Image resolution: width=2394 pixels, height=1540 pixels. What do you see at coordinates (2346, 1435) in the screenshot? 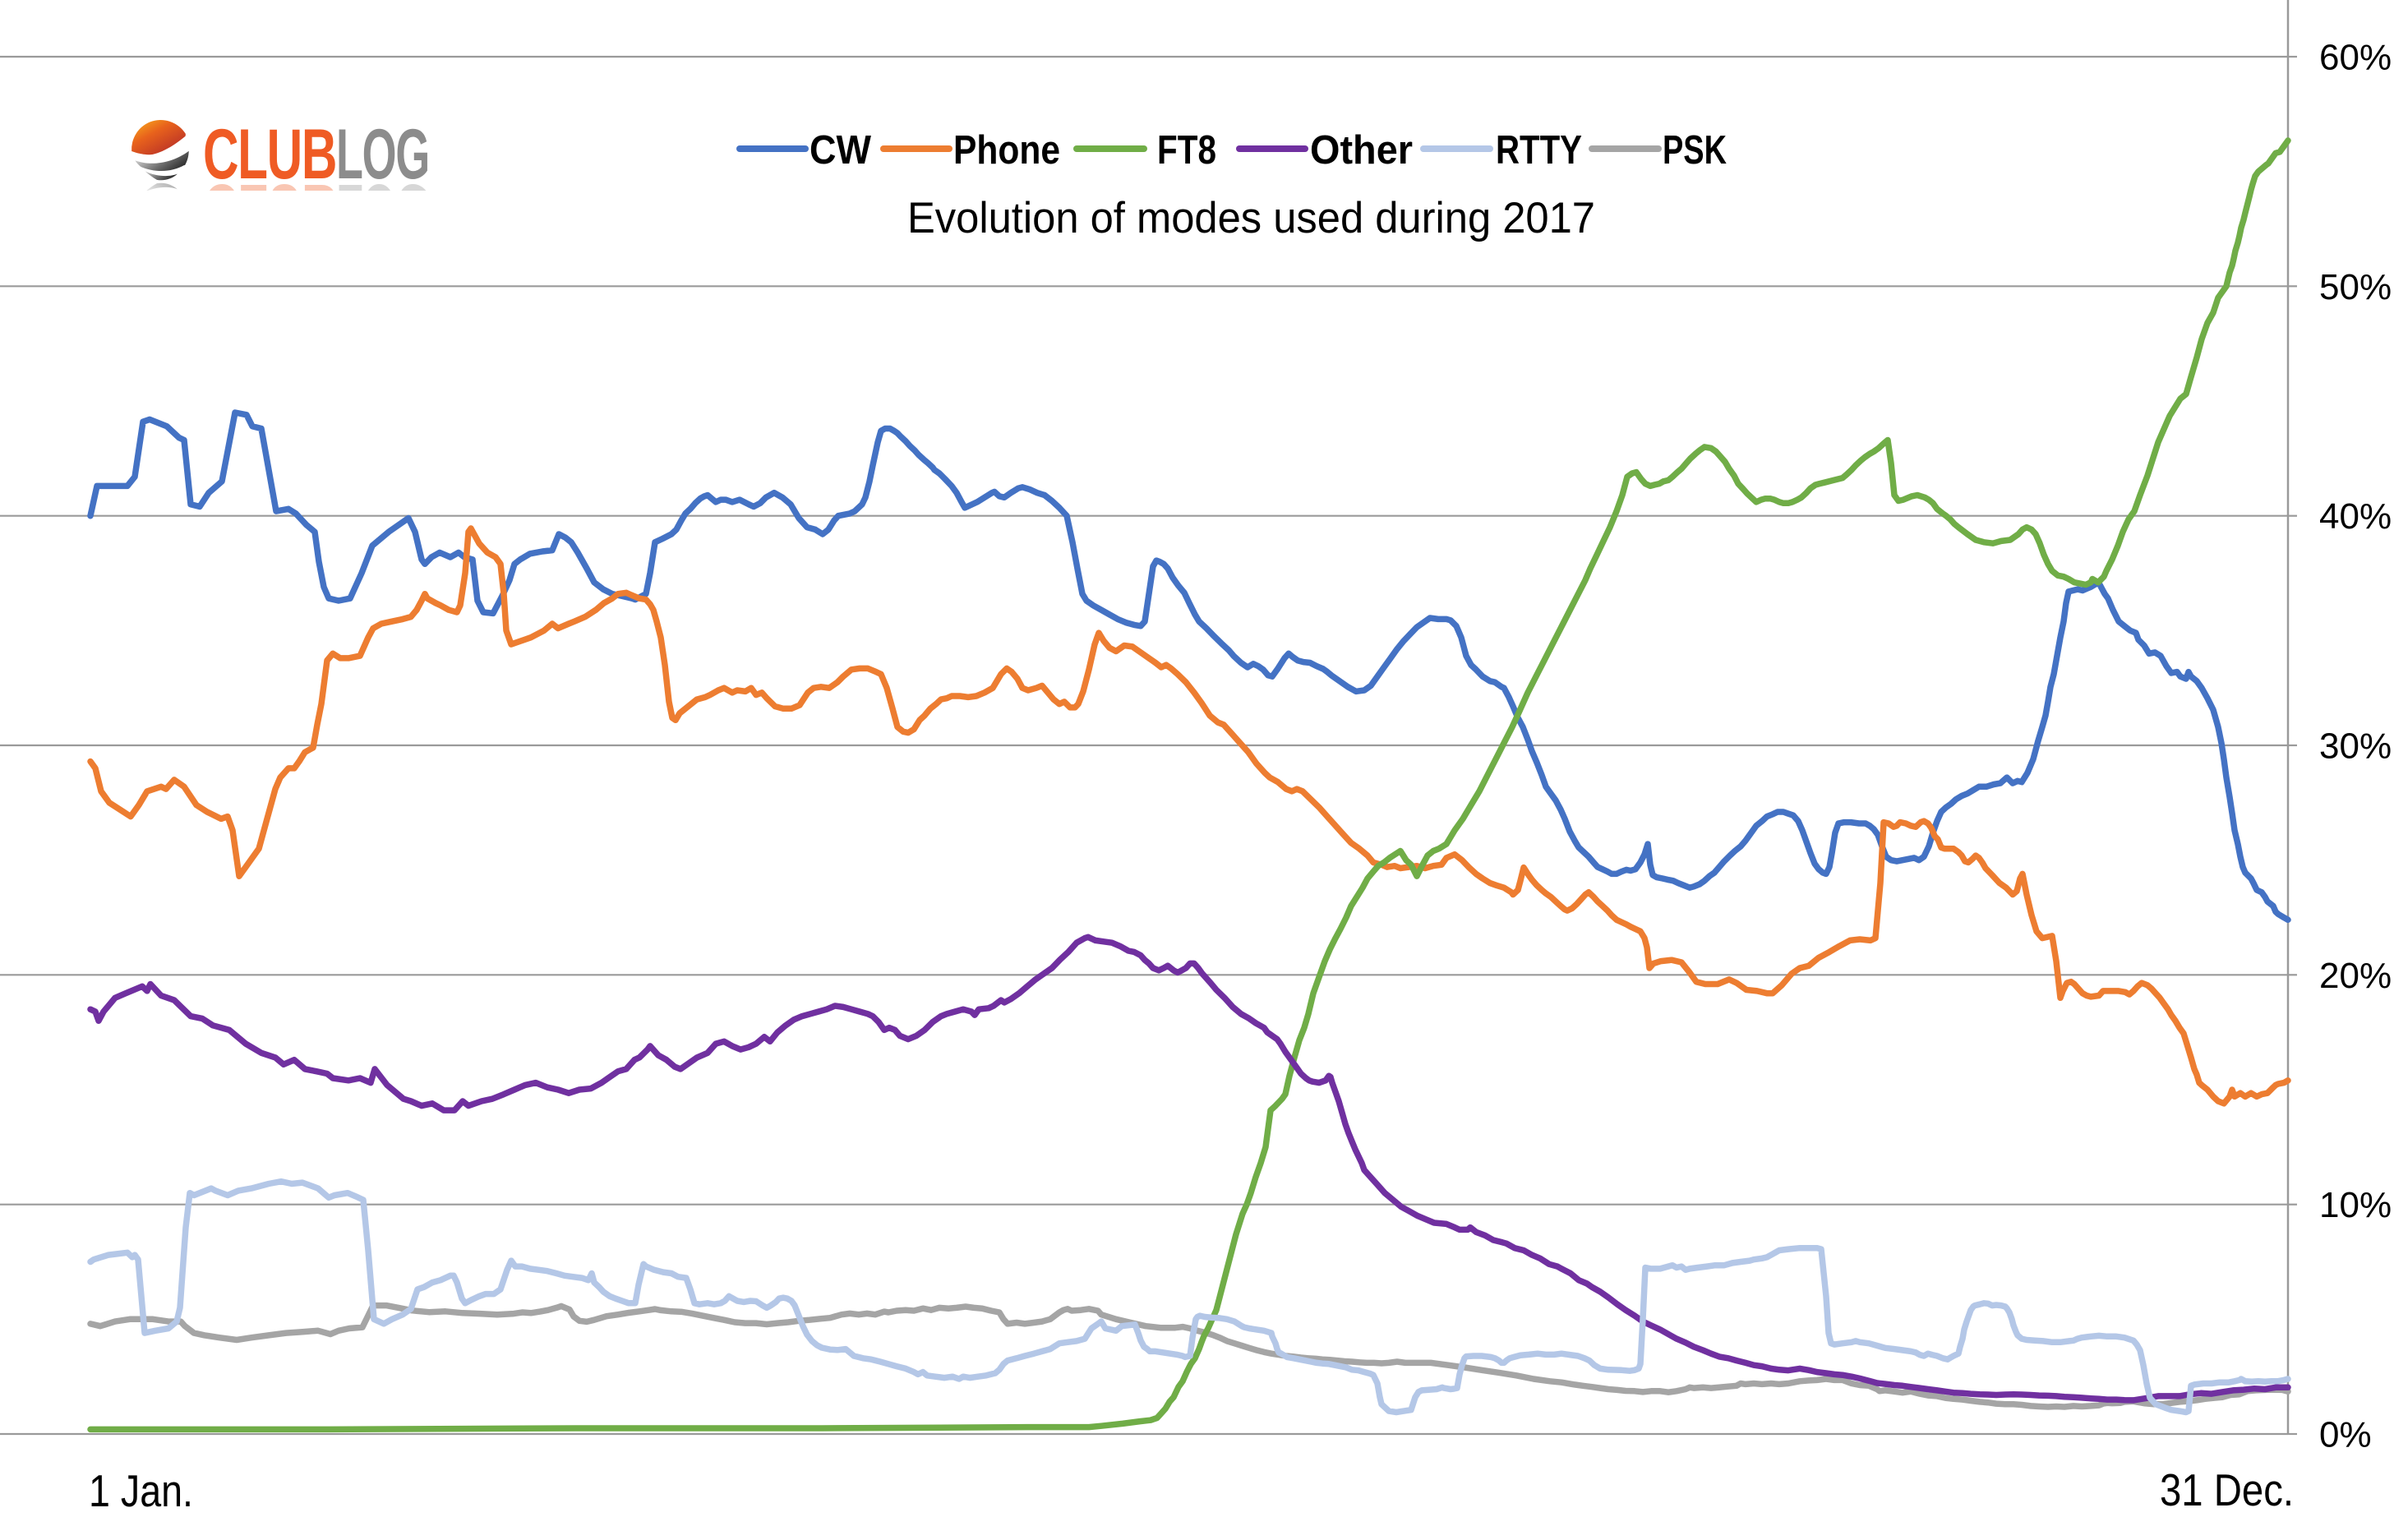
I see `svg-text: 0%` at bounding box center [2346, 1435].